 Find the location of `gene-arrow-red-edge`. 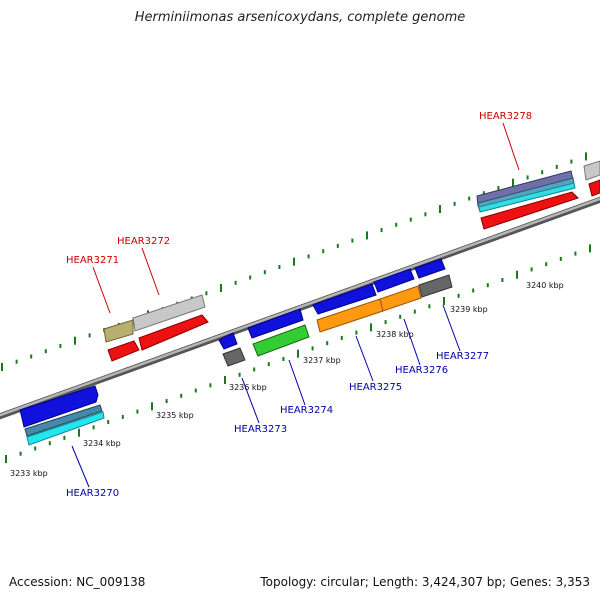

gene-arrow-red-edge is located at coordinates (594, 188).